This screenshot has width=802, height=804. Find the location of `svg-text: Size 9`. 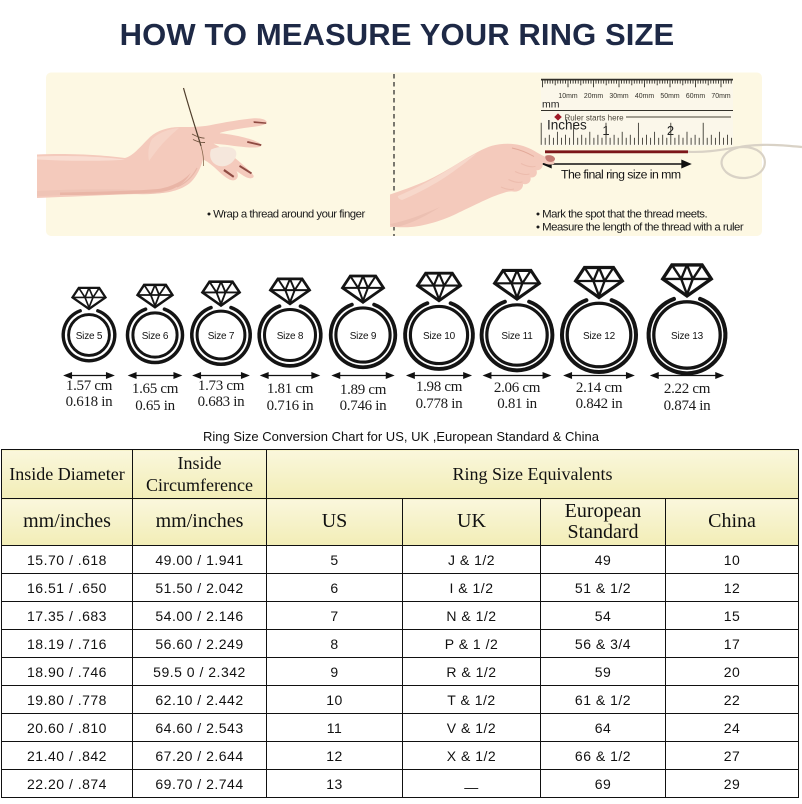

svg-text: Size 9 is located at coordinates (363, 336).